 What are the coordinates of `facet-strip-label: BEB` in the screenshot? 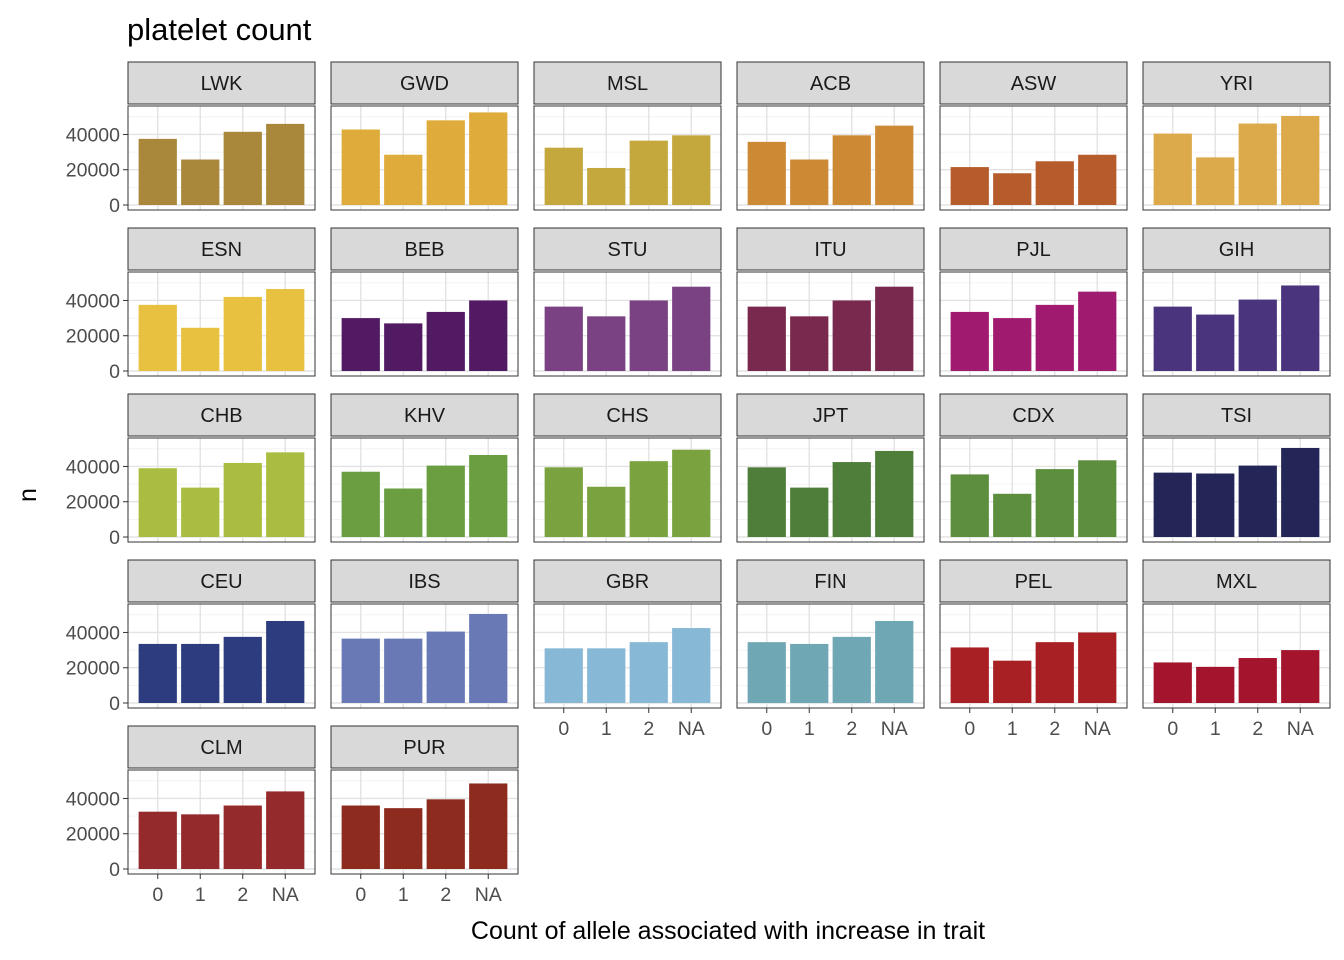 It's located at (424, 250).